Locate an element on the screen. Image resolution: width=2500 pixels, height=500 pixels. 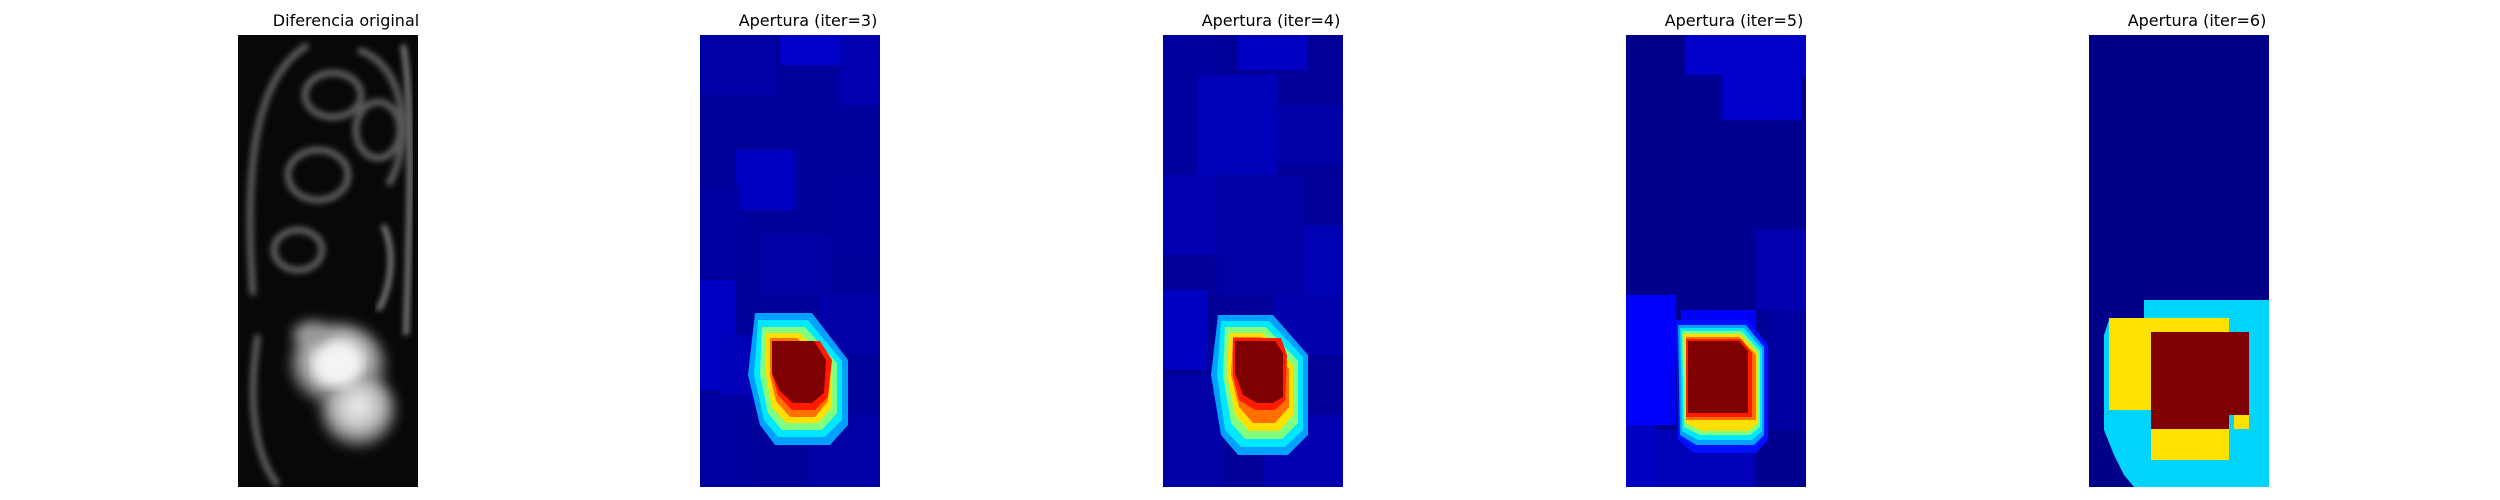
panel-title-iter-4: Apertura (iter=4) is located at coordinates (1271, 20).